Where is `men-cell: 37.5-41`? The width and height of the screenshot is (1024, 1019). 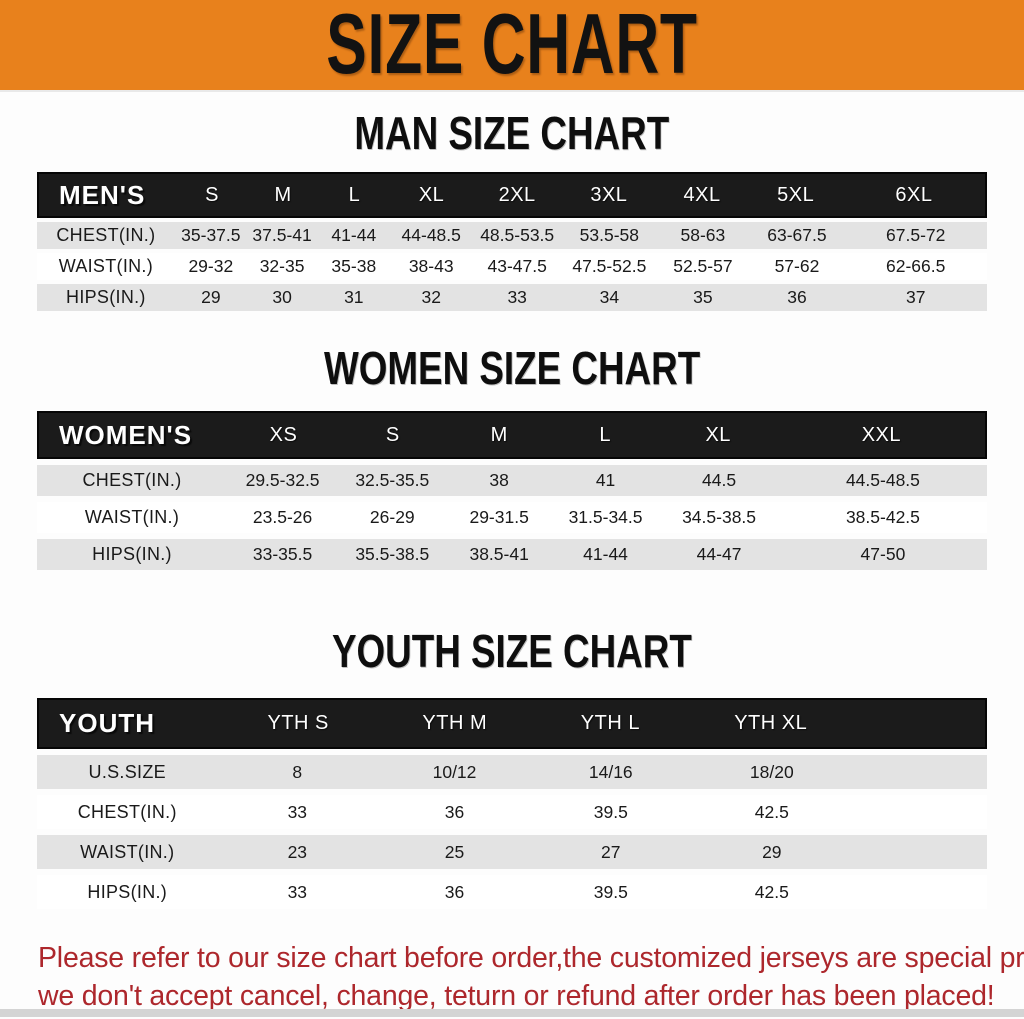
men-cell: 37.5-41 is located at coordinates (282, 235).